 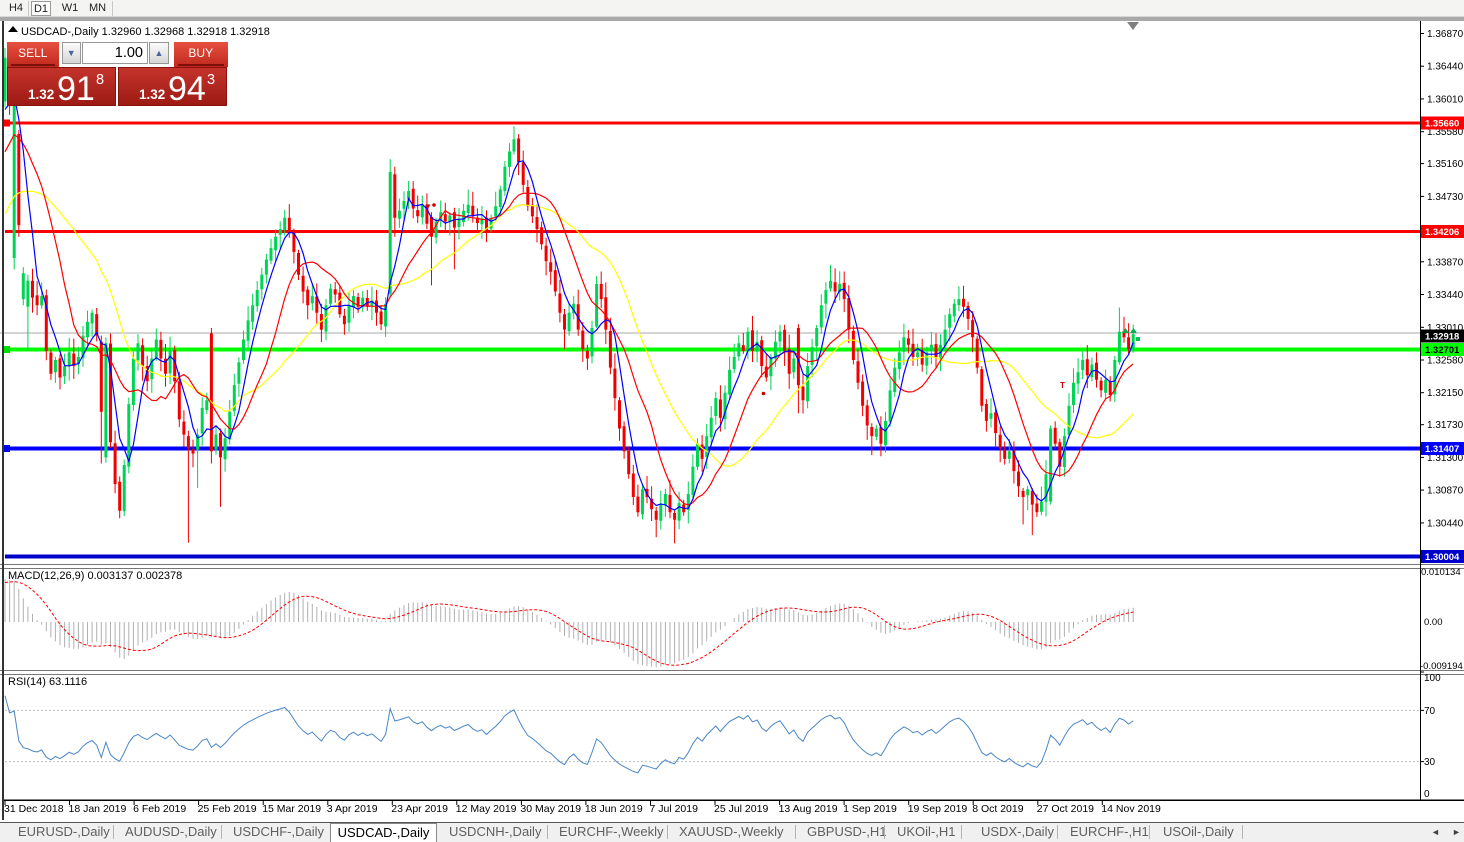 What do you see at coordinates (47, 682) in the screenshot?
I see `svg-text: RSI(14) 63.1116` at bounding box center [47, 682].